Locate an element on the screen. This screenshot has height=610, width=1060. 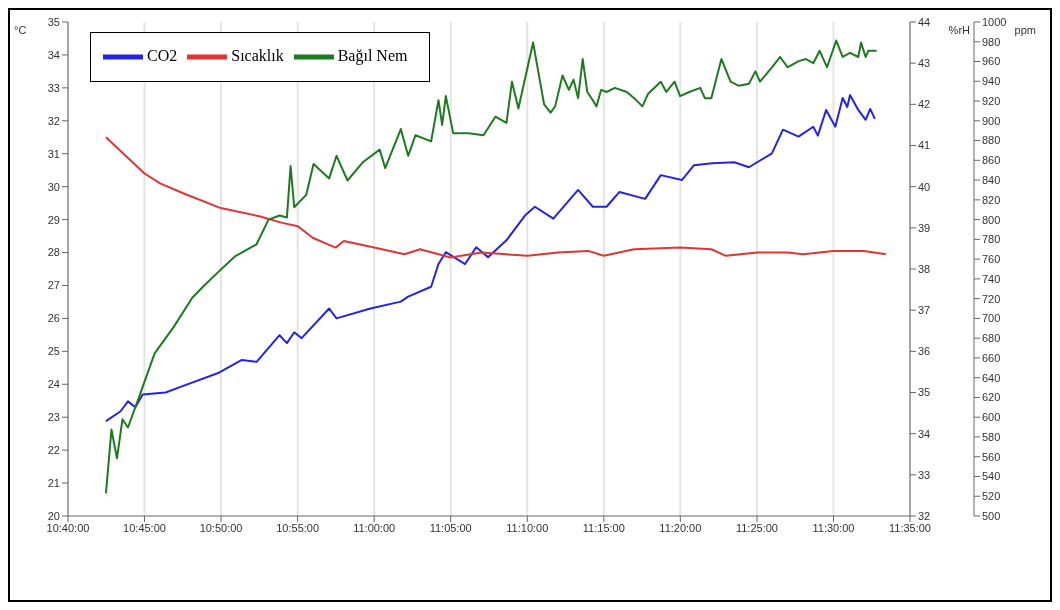
y2-tick-label: 32 is located at coordinates (924, 515).